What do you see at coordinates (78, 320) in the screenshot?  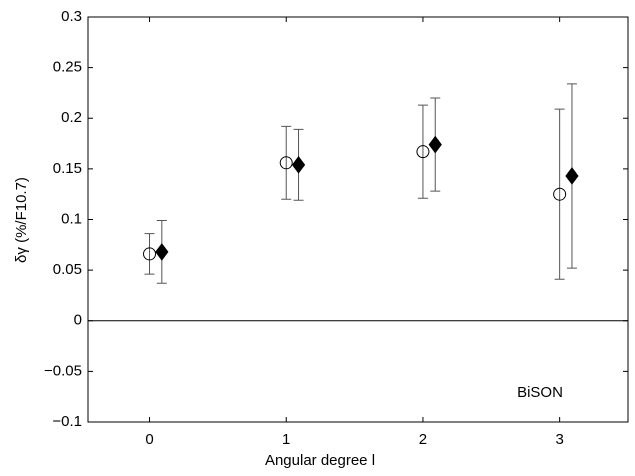 I see `y-tick-label: 0` at bounding box center [78, 320].